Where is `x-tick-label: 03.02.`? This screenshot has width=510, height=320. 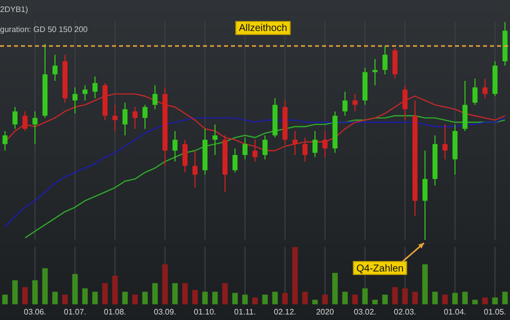 x-tick-label: 03.02. is located at coordinates (365, 311).